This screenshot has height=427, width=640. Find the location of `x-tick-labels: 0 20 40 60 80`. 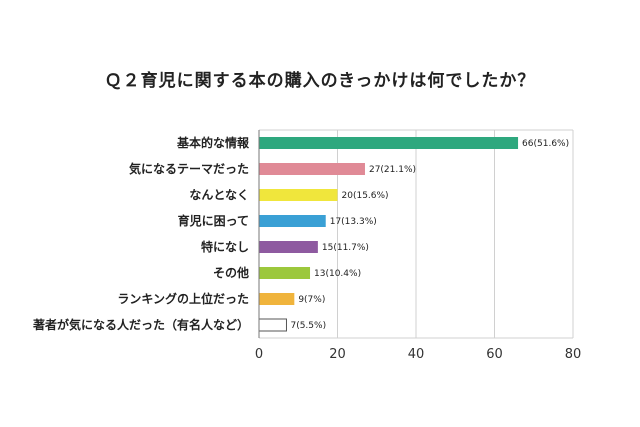

x-tick-labels: 0 20 40 60 80 is located at coordinates (418, 354).